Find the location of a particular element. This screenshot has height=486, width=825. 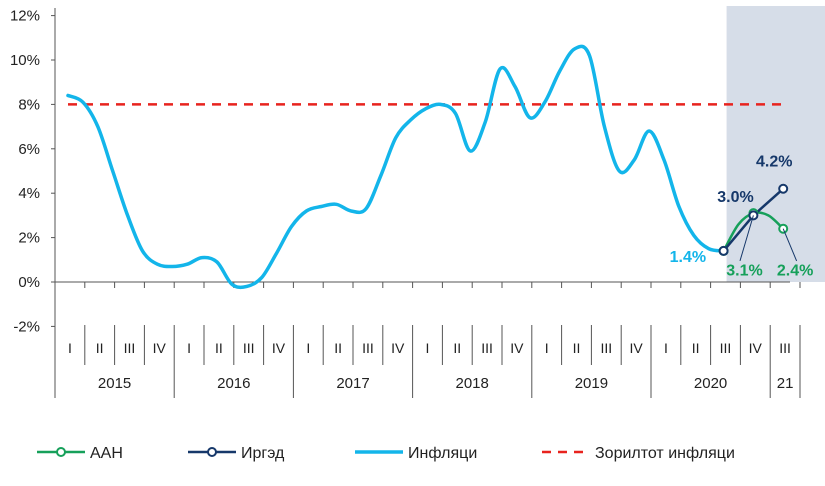

annotation-layer: 4.2% 3.0% 1.4% 3.1% 2.4% is located at coordinates (742, 217).